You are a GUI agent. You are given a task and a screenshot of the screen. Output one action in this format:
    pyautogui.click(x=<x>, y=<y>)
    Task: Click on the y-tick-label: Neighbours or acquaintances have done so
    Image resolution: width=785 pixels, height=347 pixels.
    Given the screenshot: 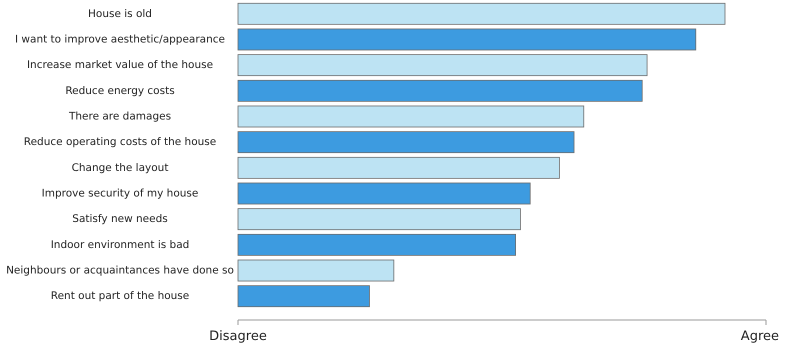 What is the action you would take?
    pyautogui.click(x=120, y=270)
    